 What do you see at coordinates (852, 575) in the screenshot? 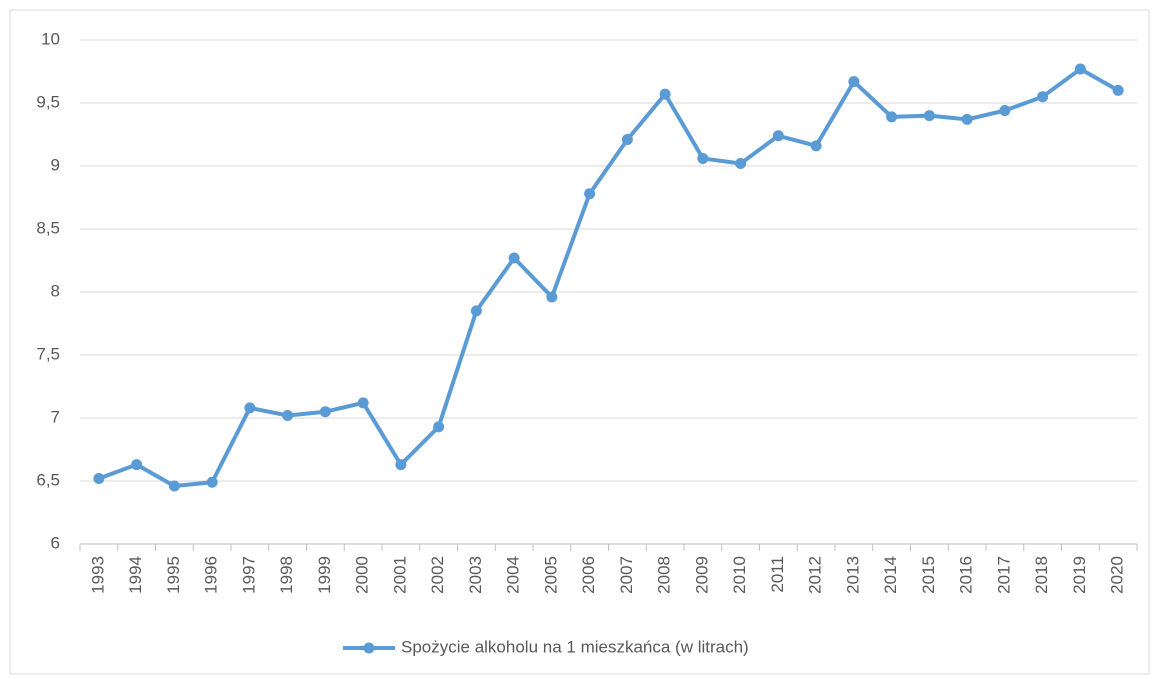
I see `x-tick-label: 2013` at bounding box center [852, 575].